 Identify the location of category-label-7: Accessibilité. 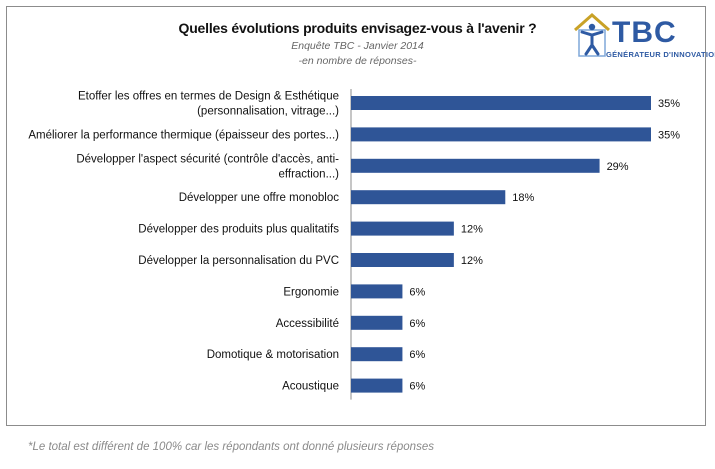
(307, 324).